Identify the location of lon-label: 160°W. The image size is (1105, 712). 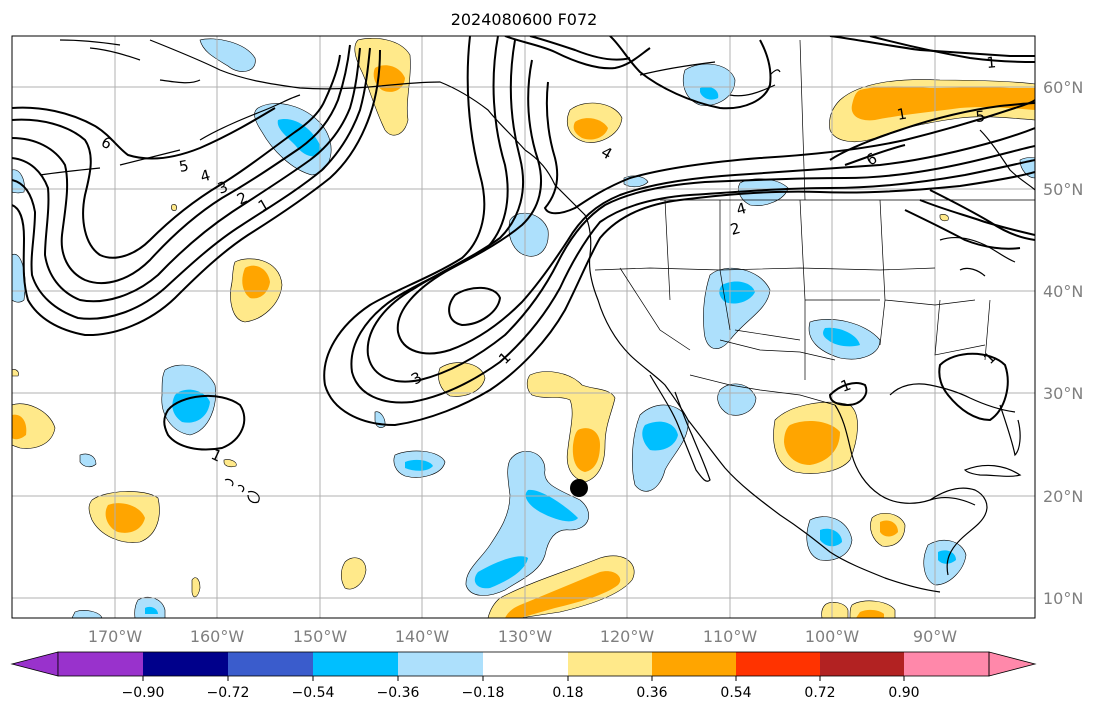
(217, 636).